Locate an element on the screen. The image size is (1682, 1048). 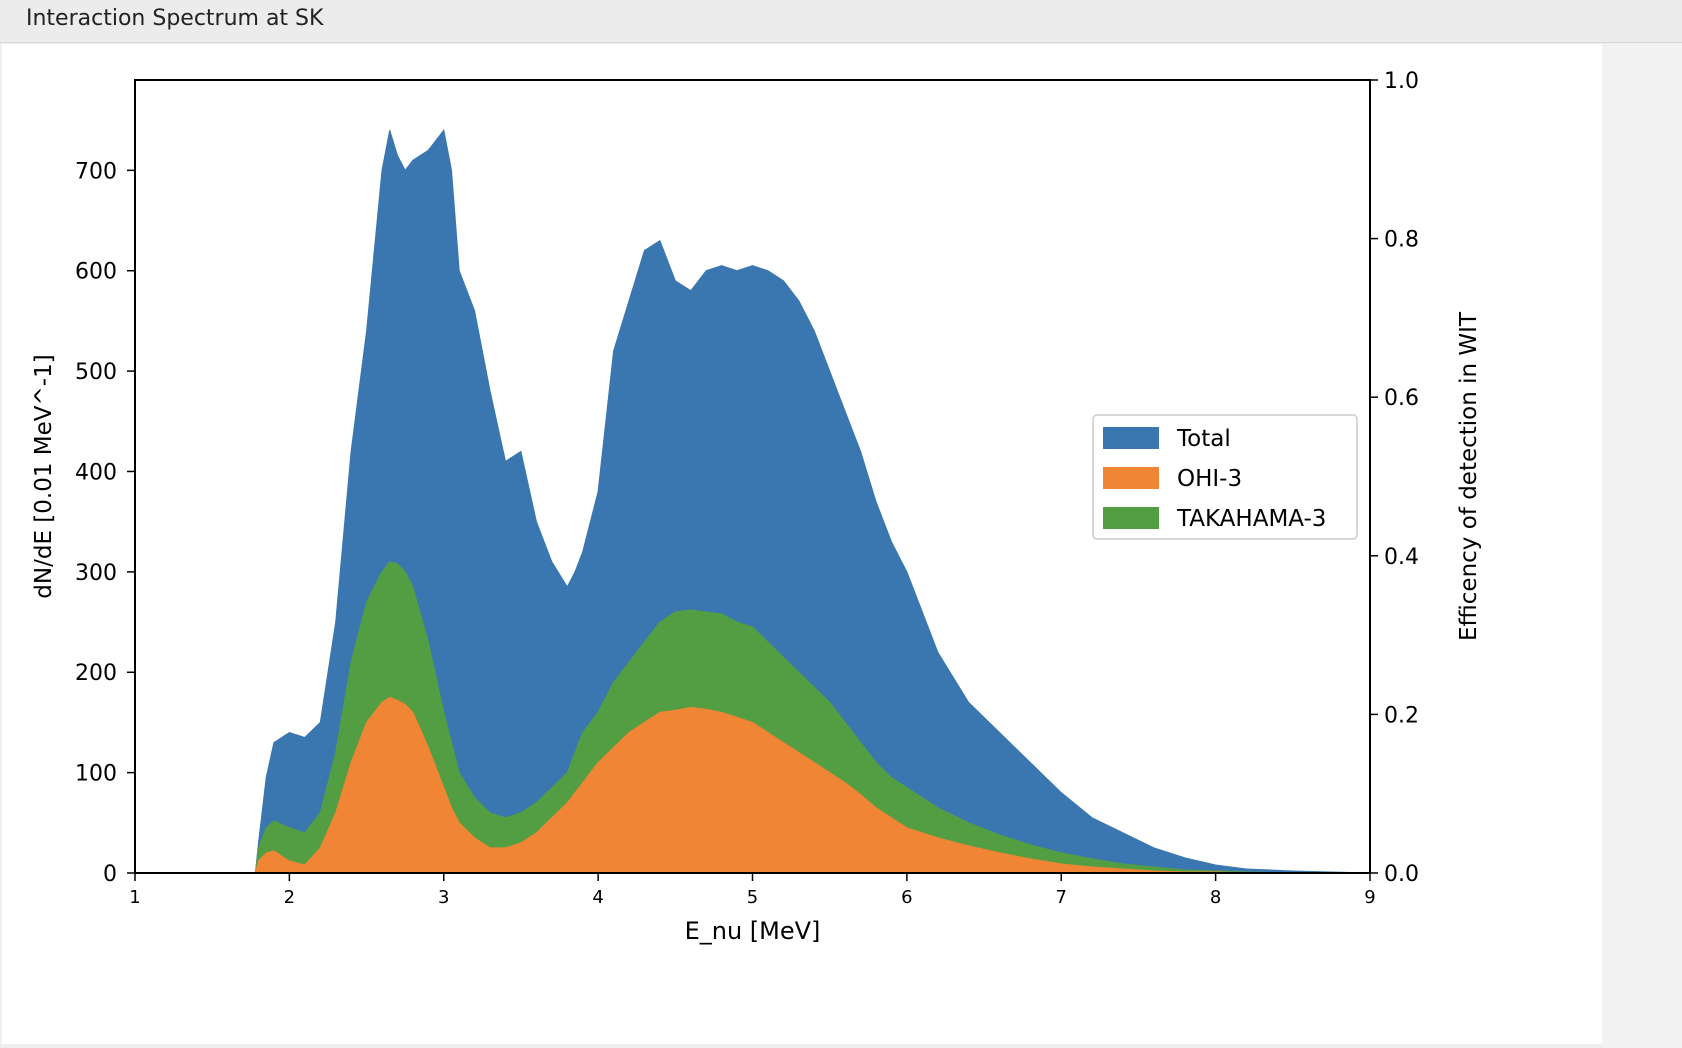
y-tick-label: 100 is located at coordinates (96, 774).